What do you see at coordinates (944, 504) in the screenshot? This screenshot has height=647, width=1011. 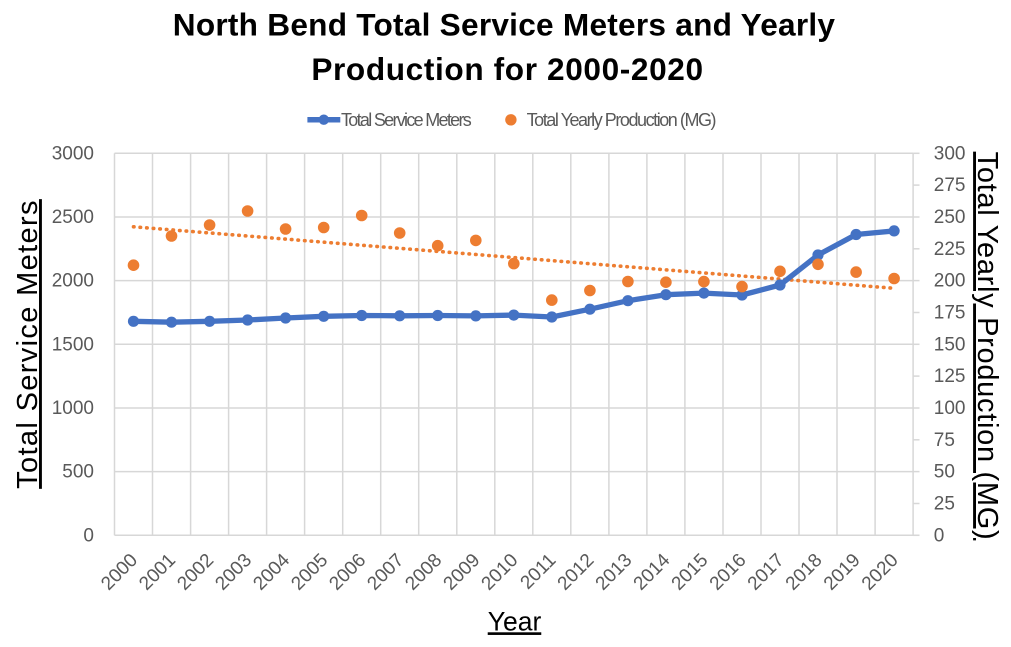 I see `svg-text: 25` at bounding box center [944, 504].